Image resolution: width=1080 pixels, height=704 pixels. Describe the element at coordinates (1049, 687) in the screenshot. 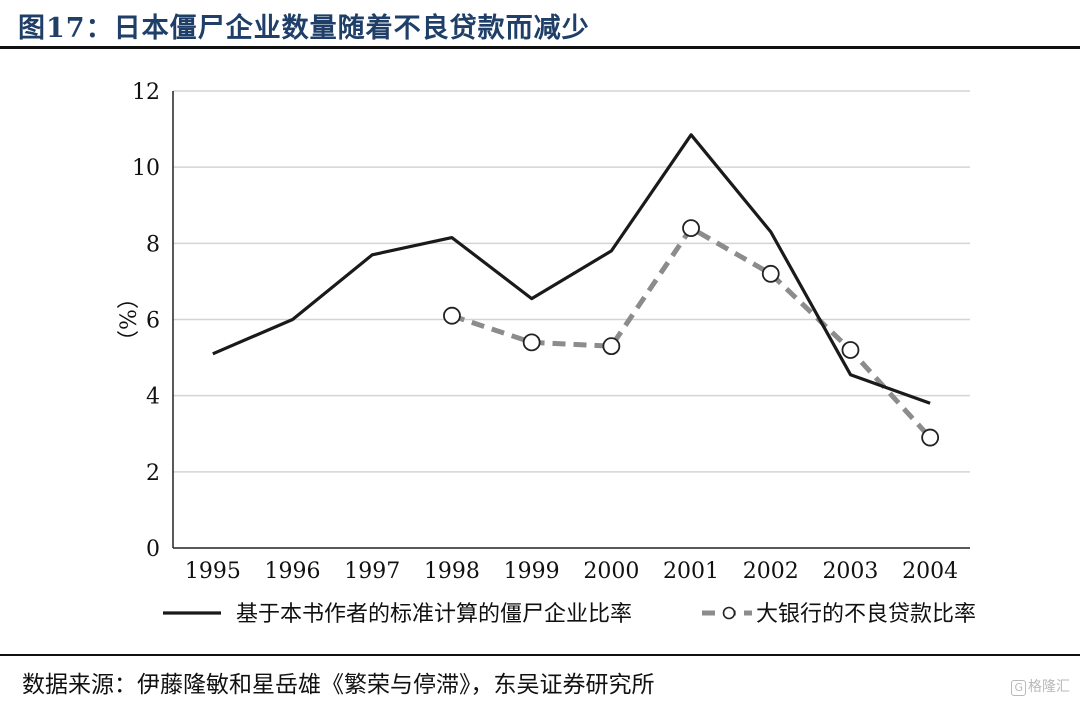

I see `watermark-text: 格隆汇` at that location.